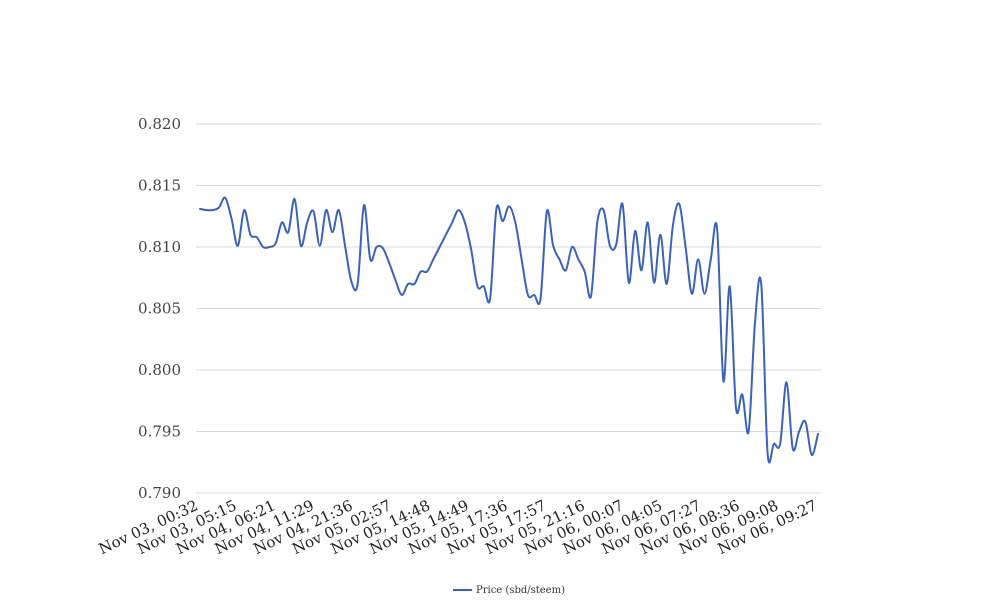  What do you see at coordinates (159, 124) in the screenshot?
I see `y-tick-label: 0.820` at bounding box center [159, 124].